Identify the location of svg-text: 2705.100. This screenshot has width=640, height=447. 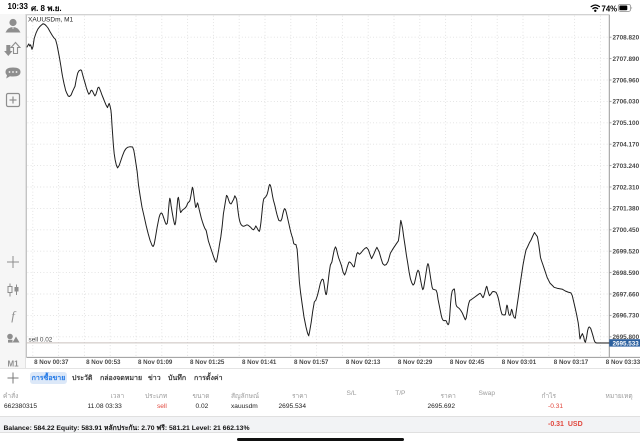
(626, 123).